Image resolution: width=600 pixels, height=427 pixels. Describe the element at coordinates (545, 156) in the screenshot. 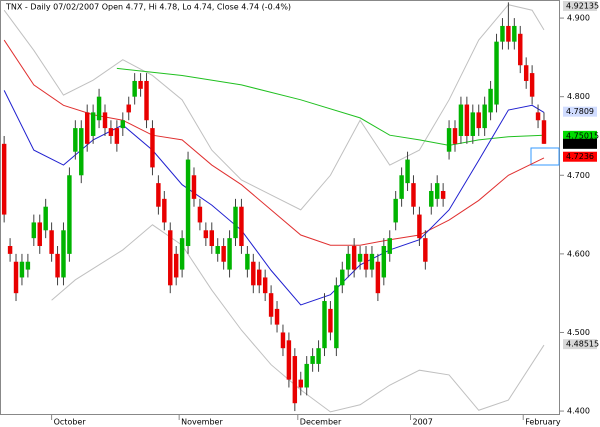

I see `highlight-box` at that location.